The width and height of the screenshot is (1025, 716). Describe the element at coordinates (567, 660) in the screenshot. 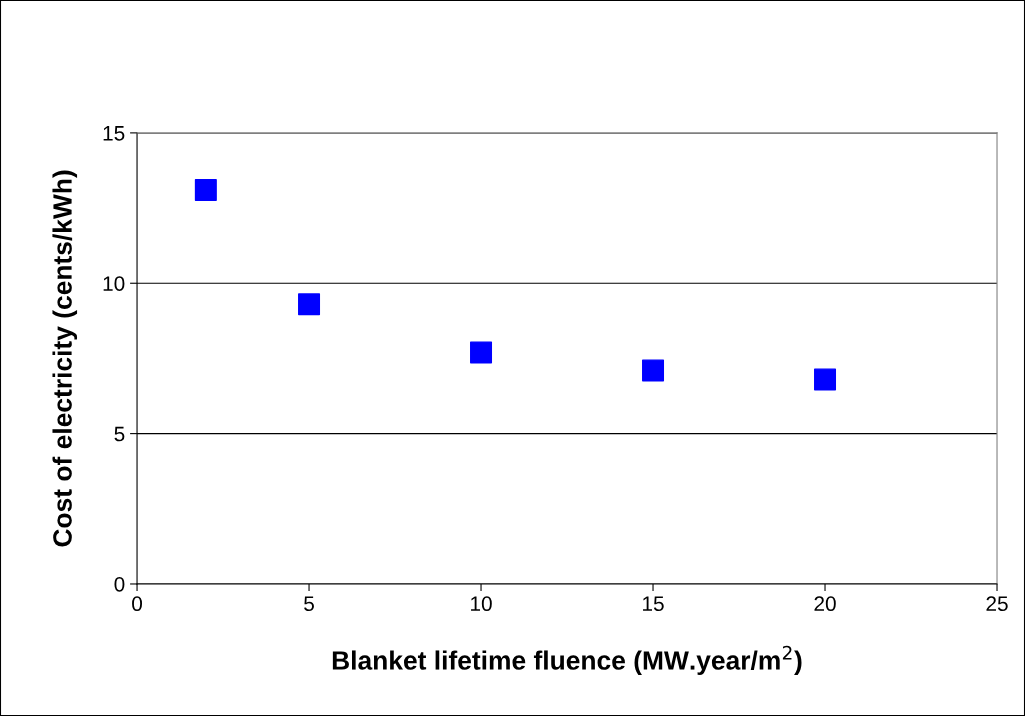

I see `x-axis-title: Blanket lifetime fluence (MW.year/m$^{2}$)` at that location.